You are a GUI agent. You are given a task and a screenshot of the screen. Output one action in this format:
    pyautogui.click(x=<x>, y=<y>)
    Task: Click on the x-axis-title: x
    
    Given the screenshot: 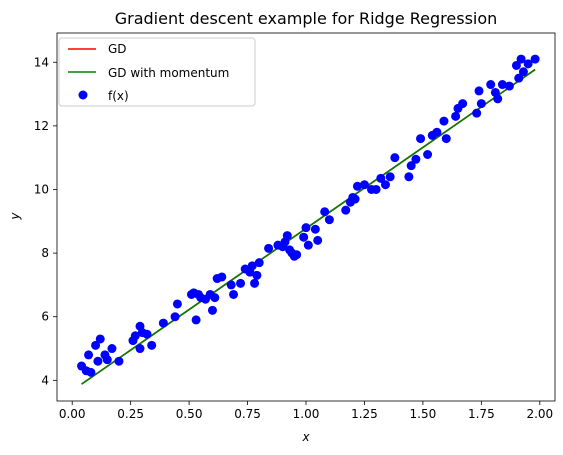 What is the action you would take?
    pyautogui.click(x=305, y=437)
    